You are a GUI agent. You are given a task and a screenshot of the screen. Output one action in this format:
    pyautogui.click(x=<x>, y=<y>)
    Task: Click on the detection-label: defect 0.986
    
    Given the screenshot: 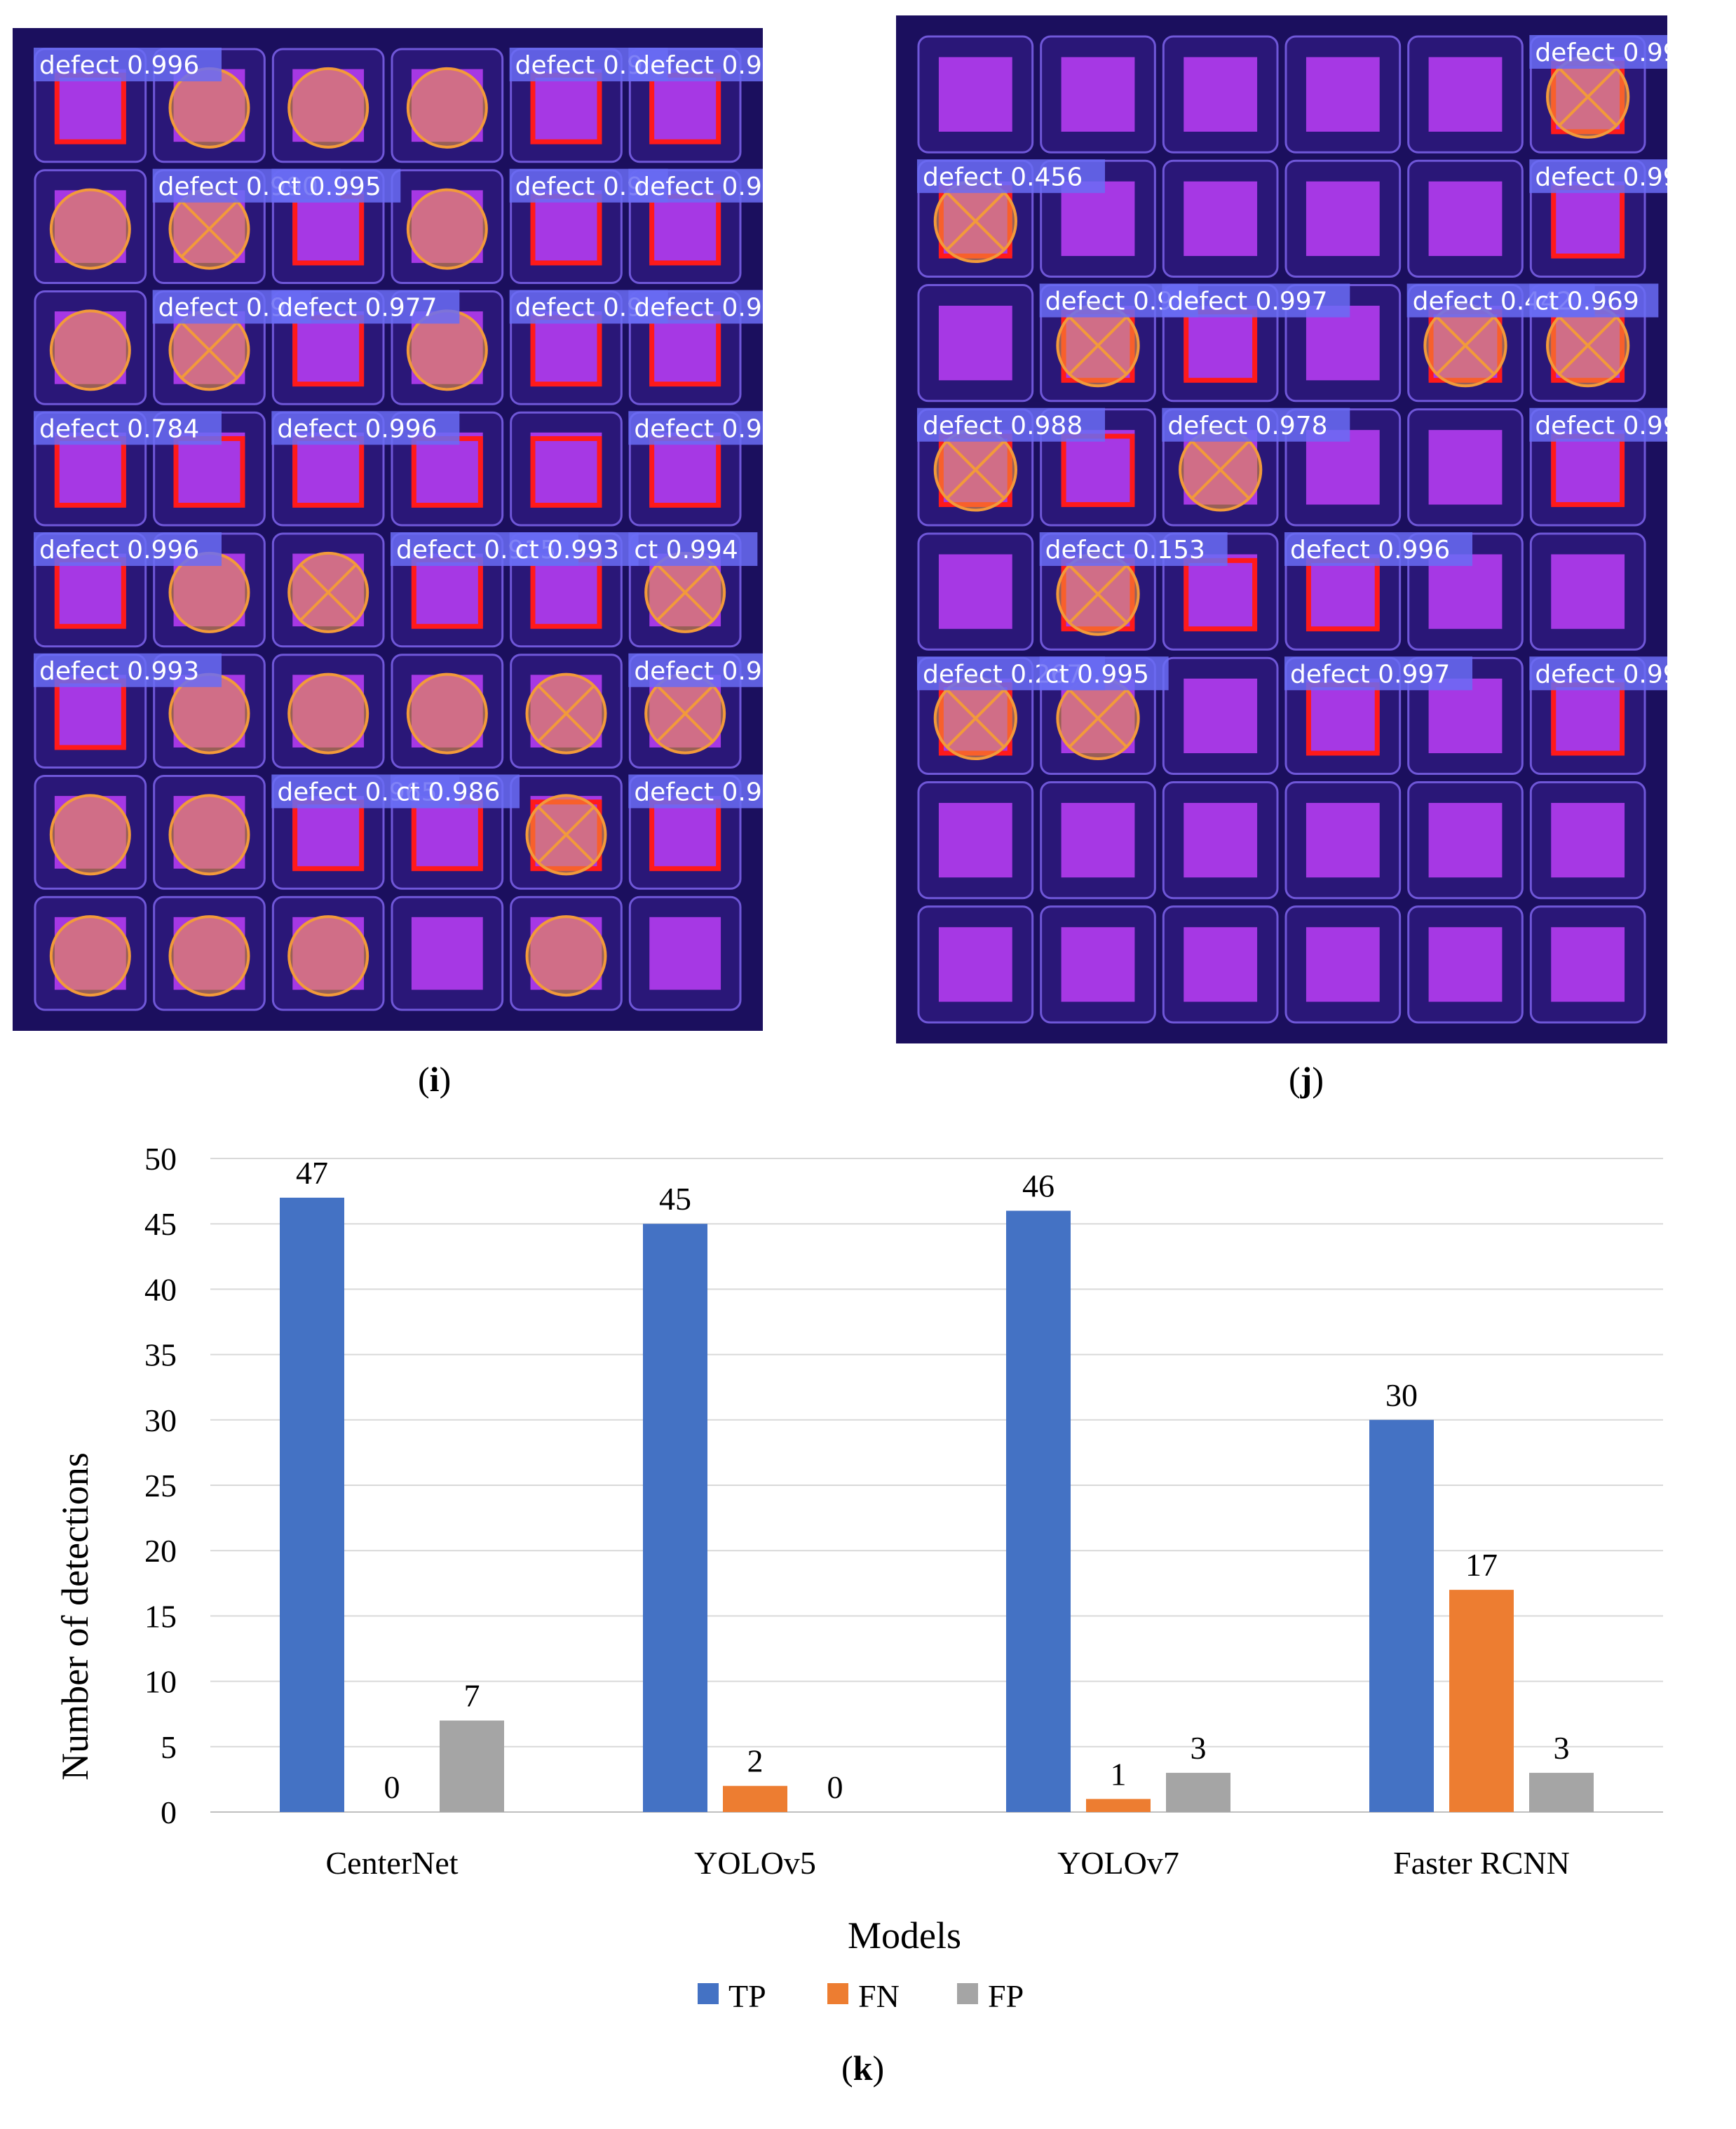 What is the action you would take?
    pyautogui.click(x=698, y=308)
    